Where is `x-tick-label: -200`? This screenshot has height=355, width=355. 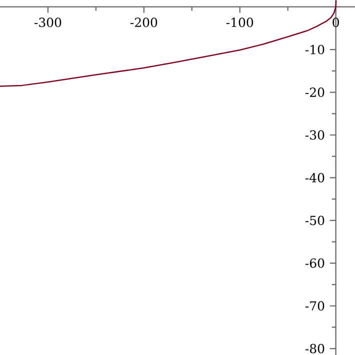 x-tick-label: -200 is located at coordinates (144, 23).